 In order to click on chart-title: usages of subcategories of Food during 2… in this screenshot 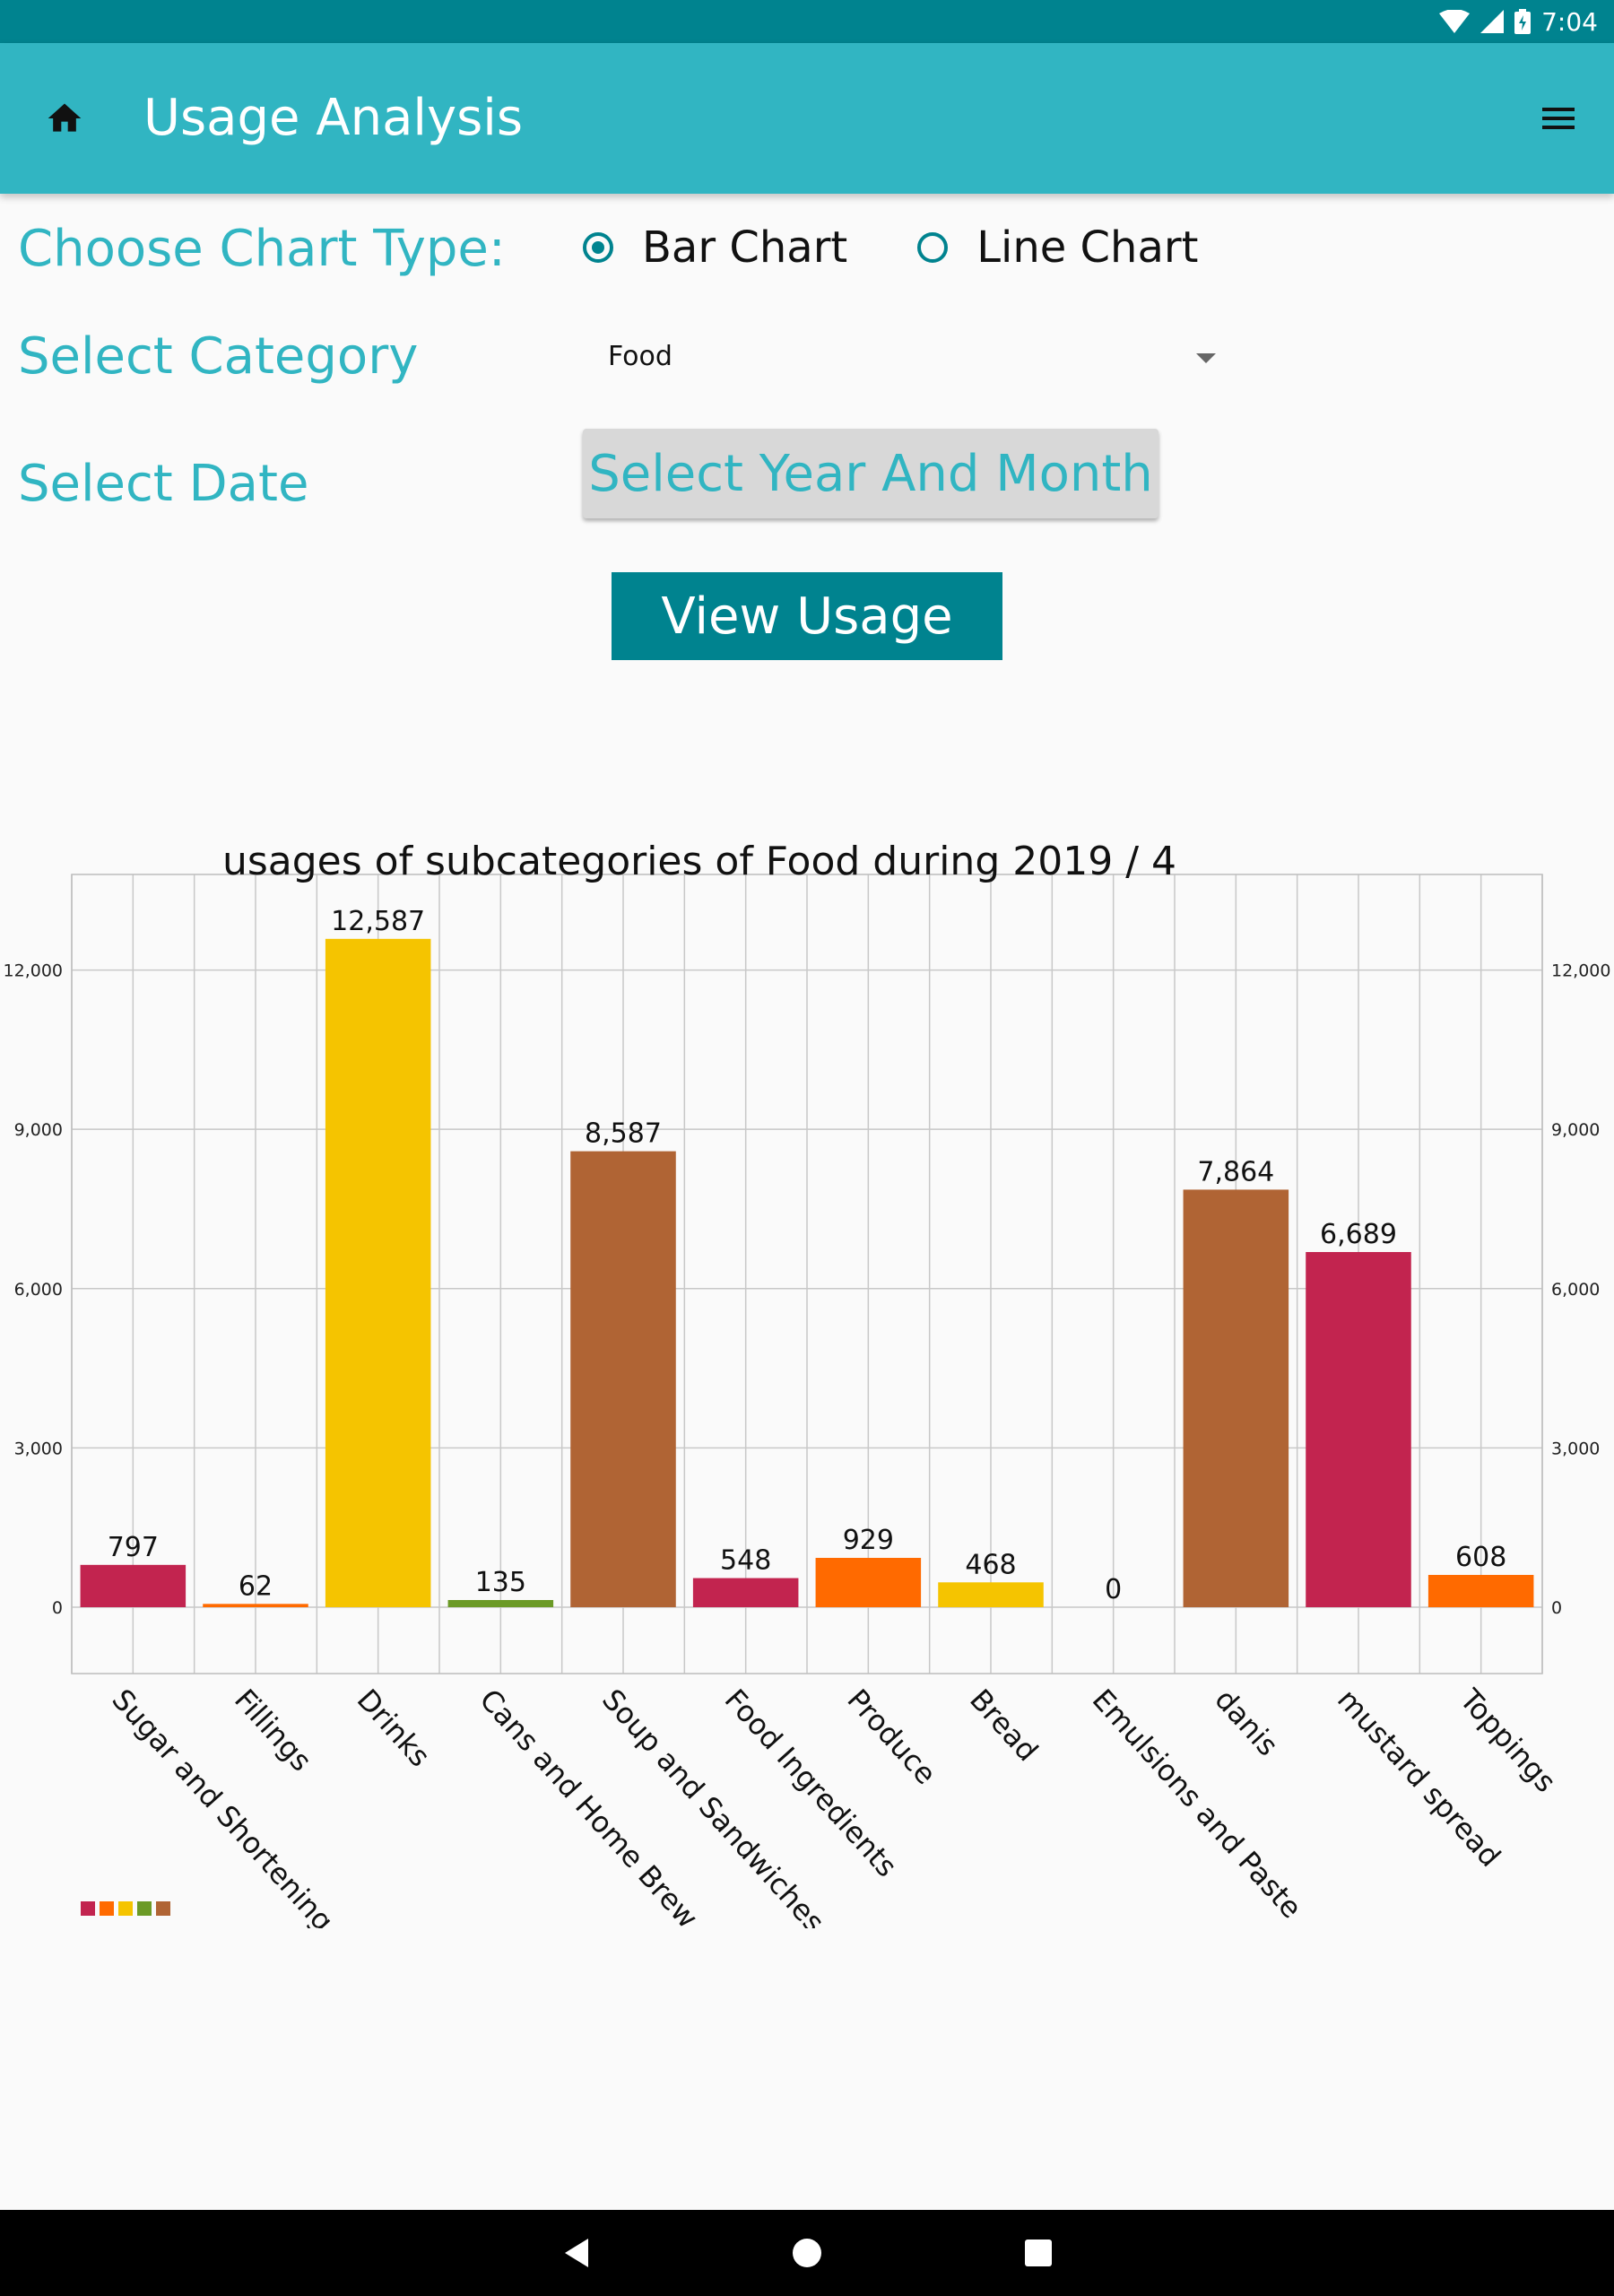, I will do `click(699, 861)`.